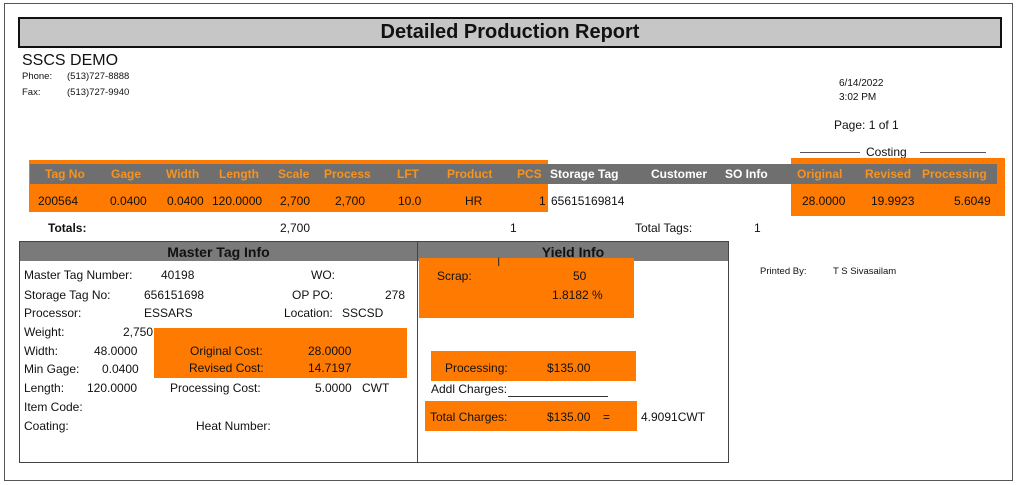  I want to click on weight-value: 2,750, so click(138, 332).